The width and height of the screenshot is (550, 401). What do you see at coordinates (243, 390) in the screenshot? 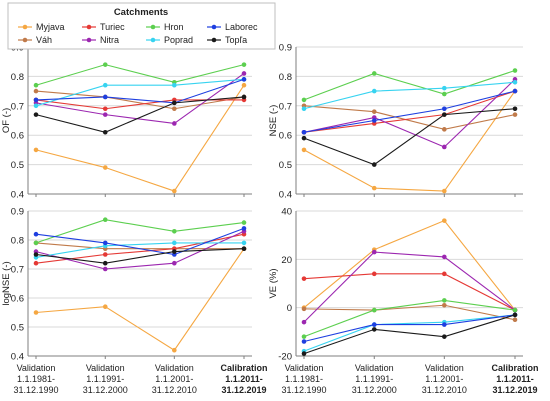
I see `x-category-label: 31.12.2019` at bounding box center [243, 390].